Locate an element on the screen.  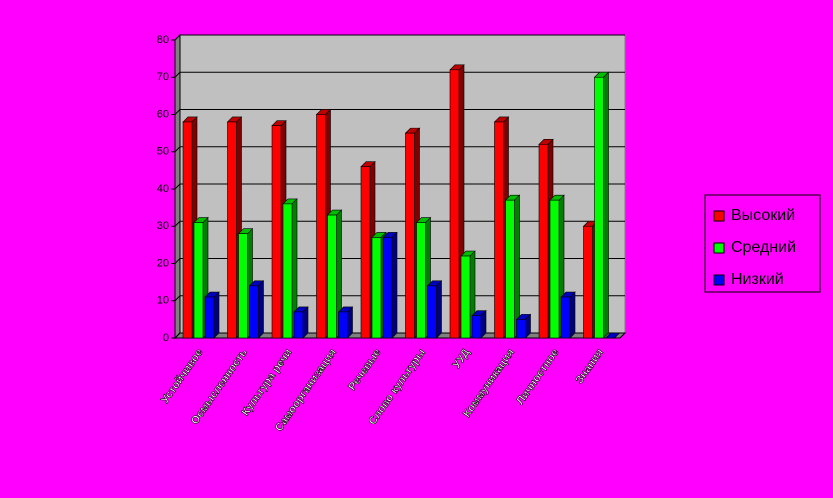
x-tick-label: УУД is located at coordinates (462, 359).